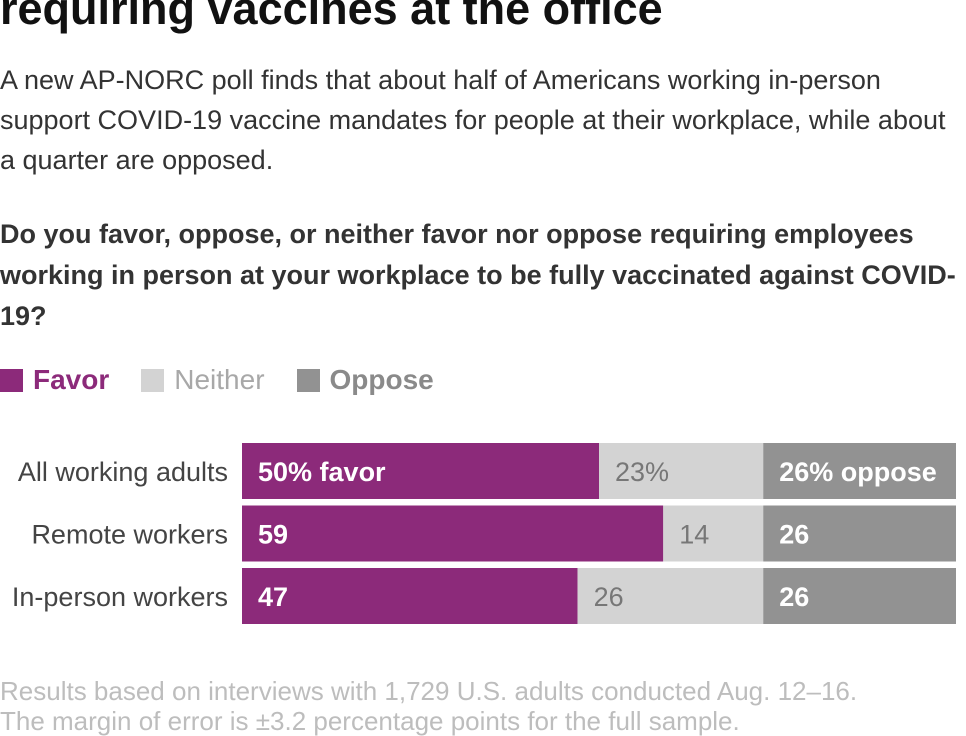 Image resolution: width=966 pixels, height=736 pixels. Describe the element at coordinates (219, 379) in the screenshot. I see `legend-label-neither: Neither` at that location.